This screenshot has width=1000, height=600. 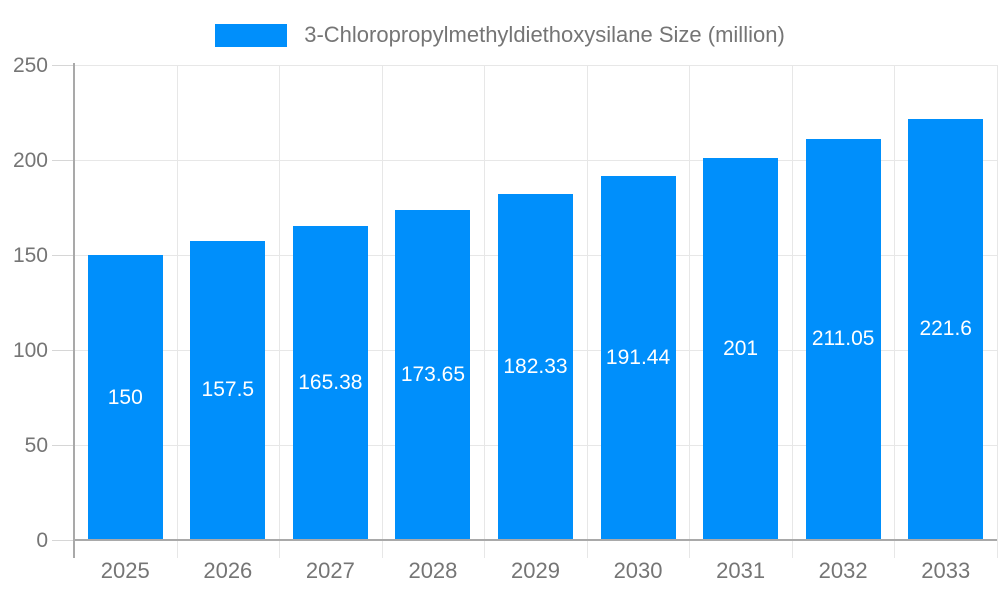 I want to click on x-axis-tick-label: 2028, so click(x=433, y=570).